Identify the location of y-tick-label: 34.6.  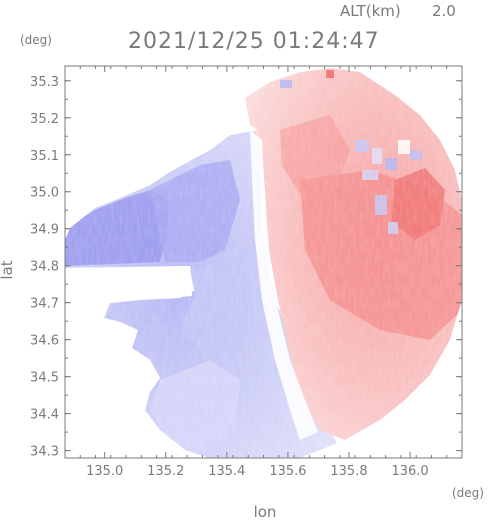
(44, 341).